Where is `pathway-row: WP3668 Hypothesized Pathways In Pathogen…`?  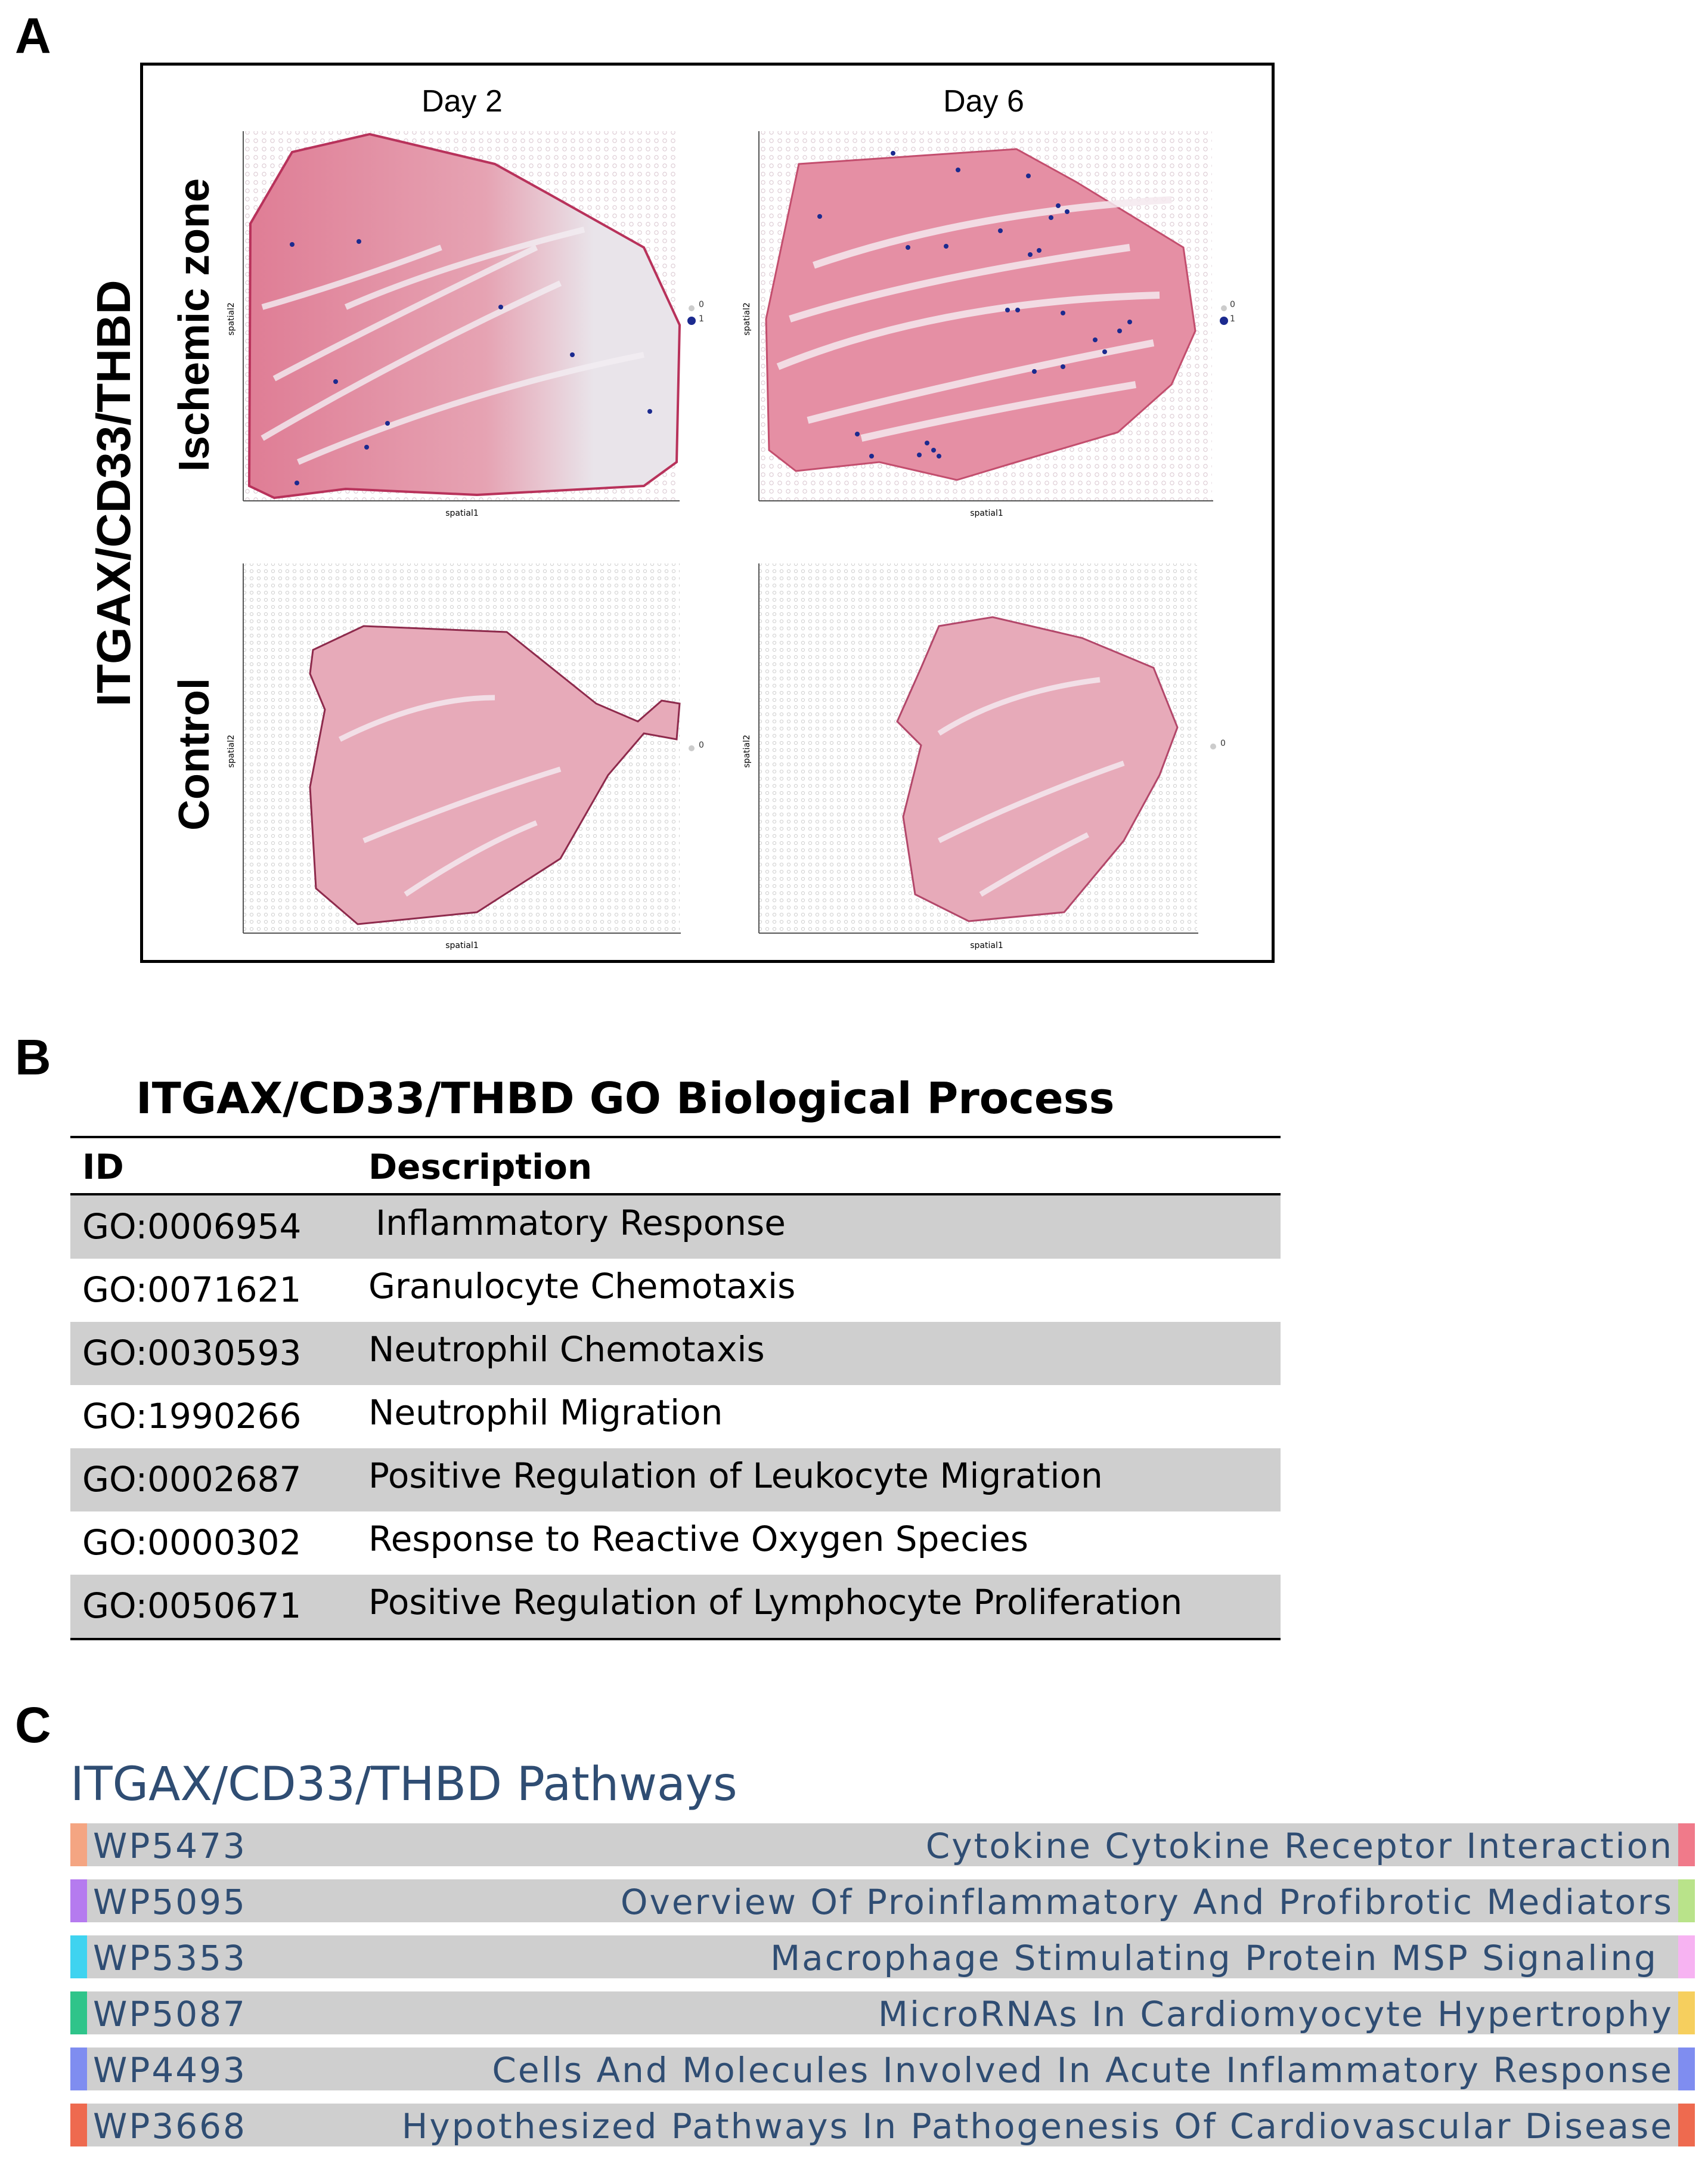 pathway-row: WP3668 Hypothesized Pathways In Pathogen… is located at coordinates (882, 2125).